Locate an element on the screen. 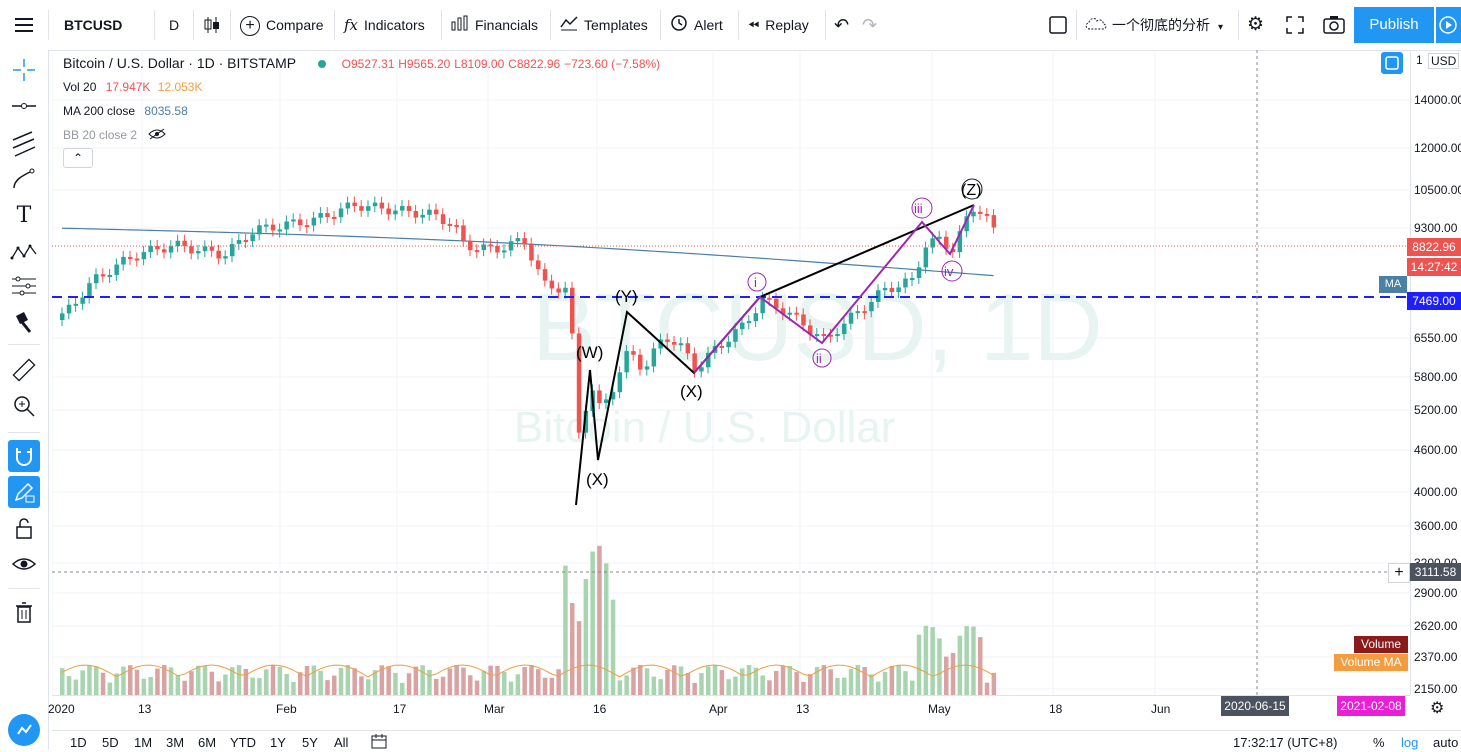 The width and height of the screenshot is (1461, 752). icon-tool-icon is located at coordinates (24, 322).